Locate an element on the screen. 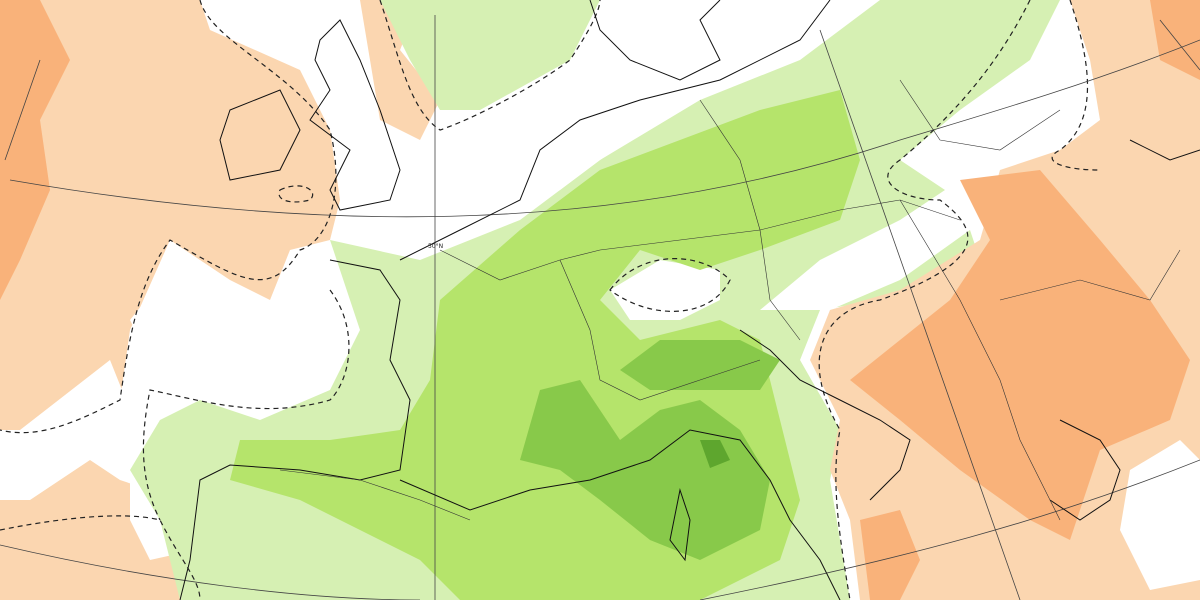 Image resolution: width=1200 pixels, height=600 pixels. anomaly-area-extreme-wet is located at coordinates (715, 454).